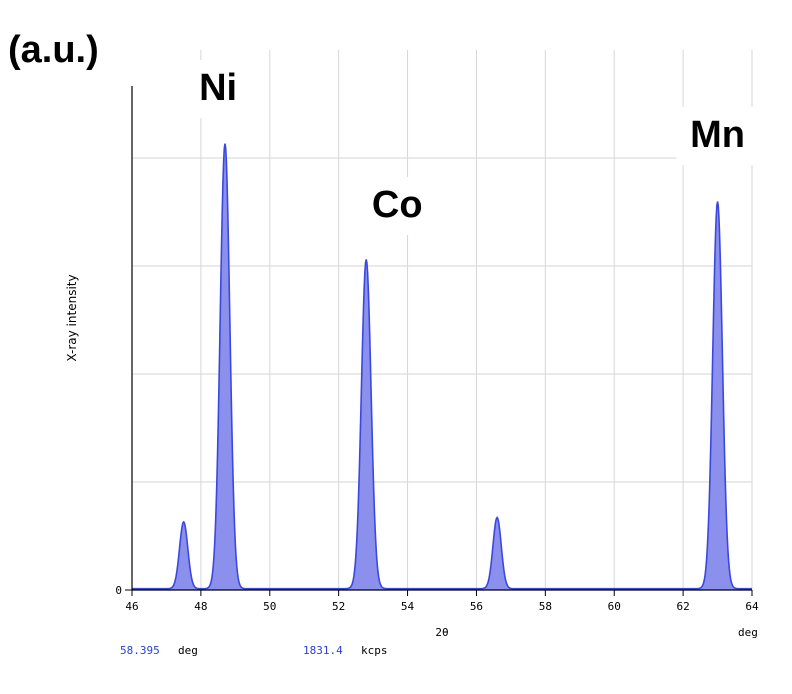  What do you see at coordinates (323, 650) in the screenshot?
I see `intensity-readout-value: 1831.4` at bounding box center [323, 650].